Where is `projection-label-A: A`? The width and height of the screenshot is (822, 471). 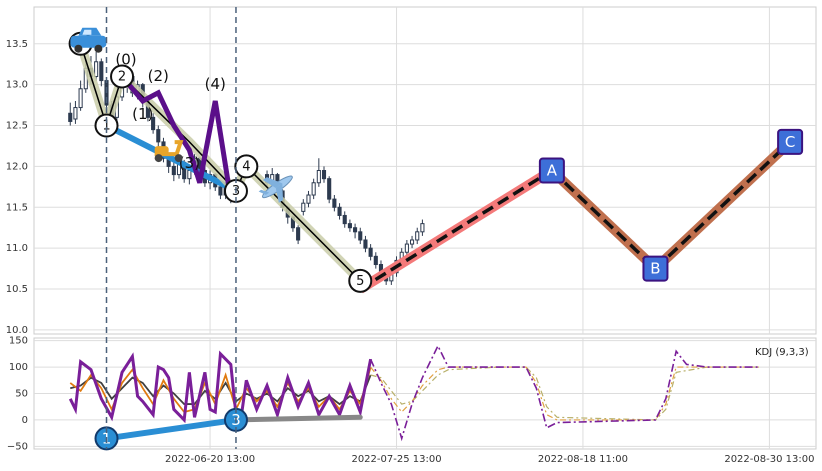
projection-label-A: A is located at coordinates (551, 170).